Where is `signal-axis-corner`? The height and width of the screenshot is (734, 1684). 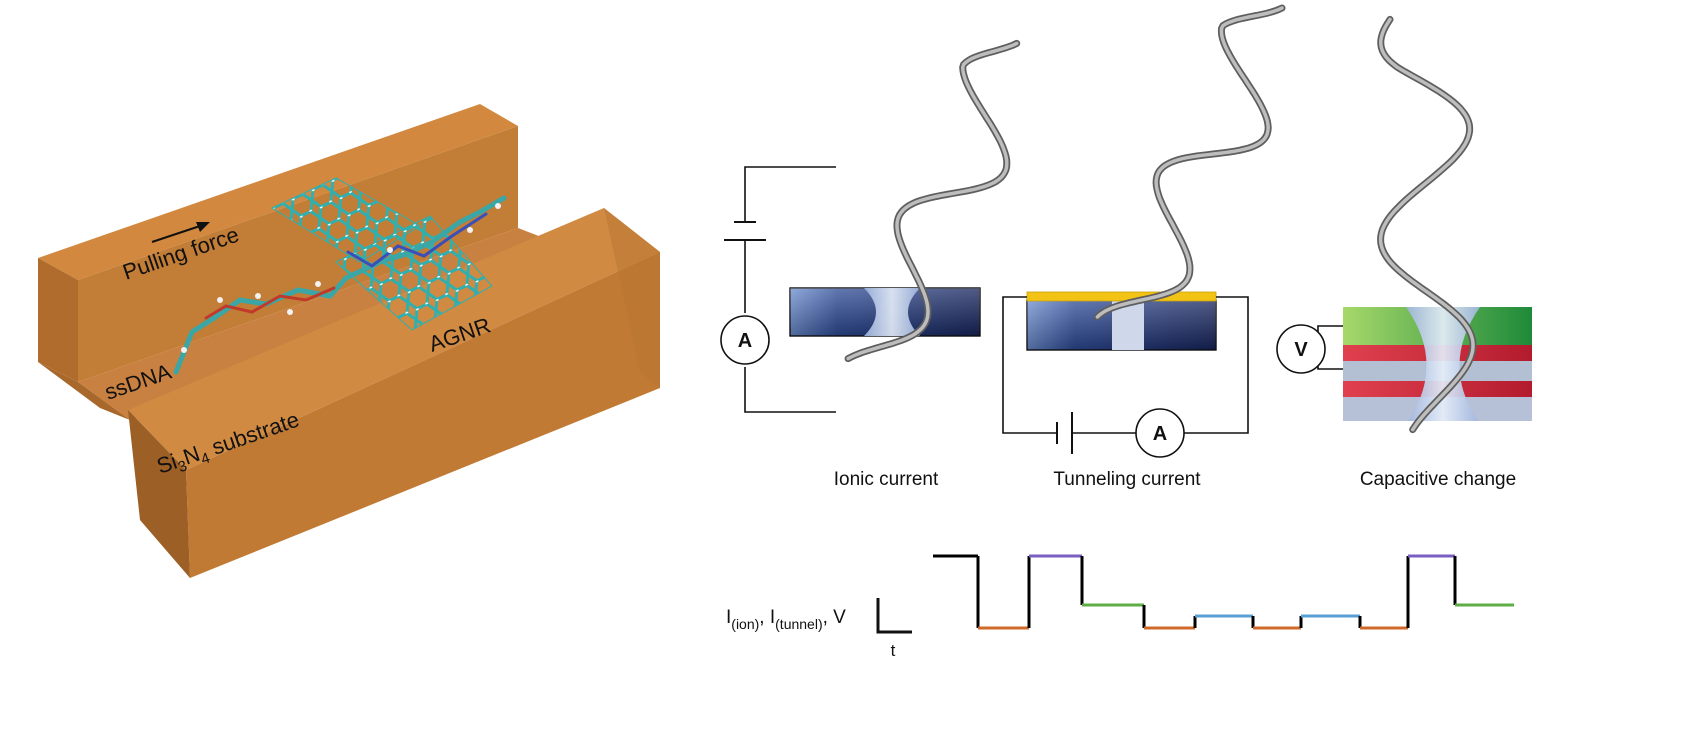
signal-axis-corner is located at coordinates (894, 616).